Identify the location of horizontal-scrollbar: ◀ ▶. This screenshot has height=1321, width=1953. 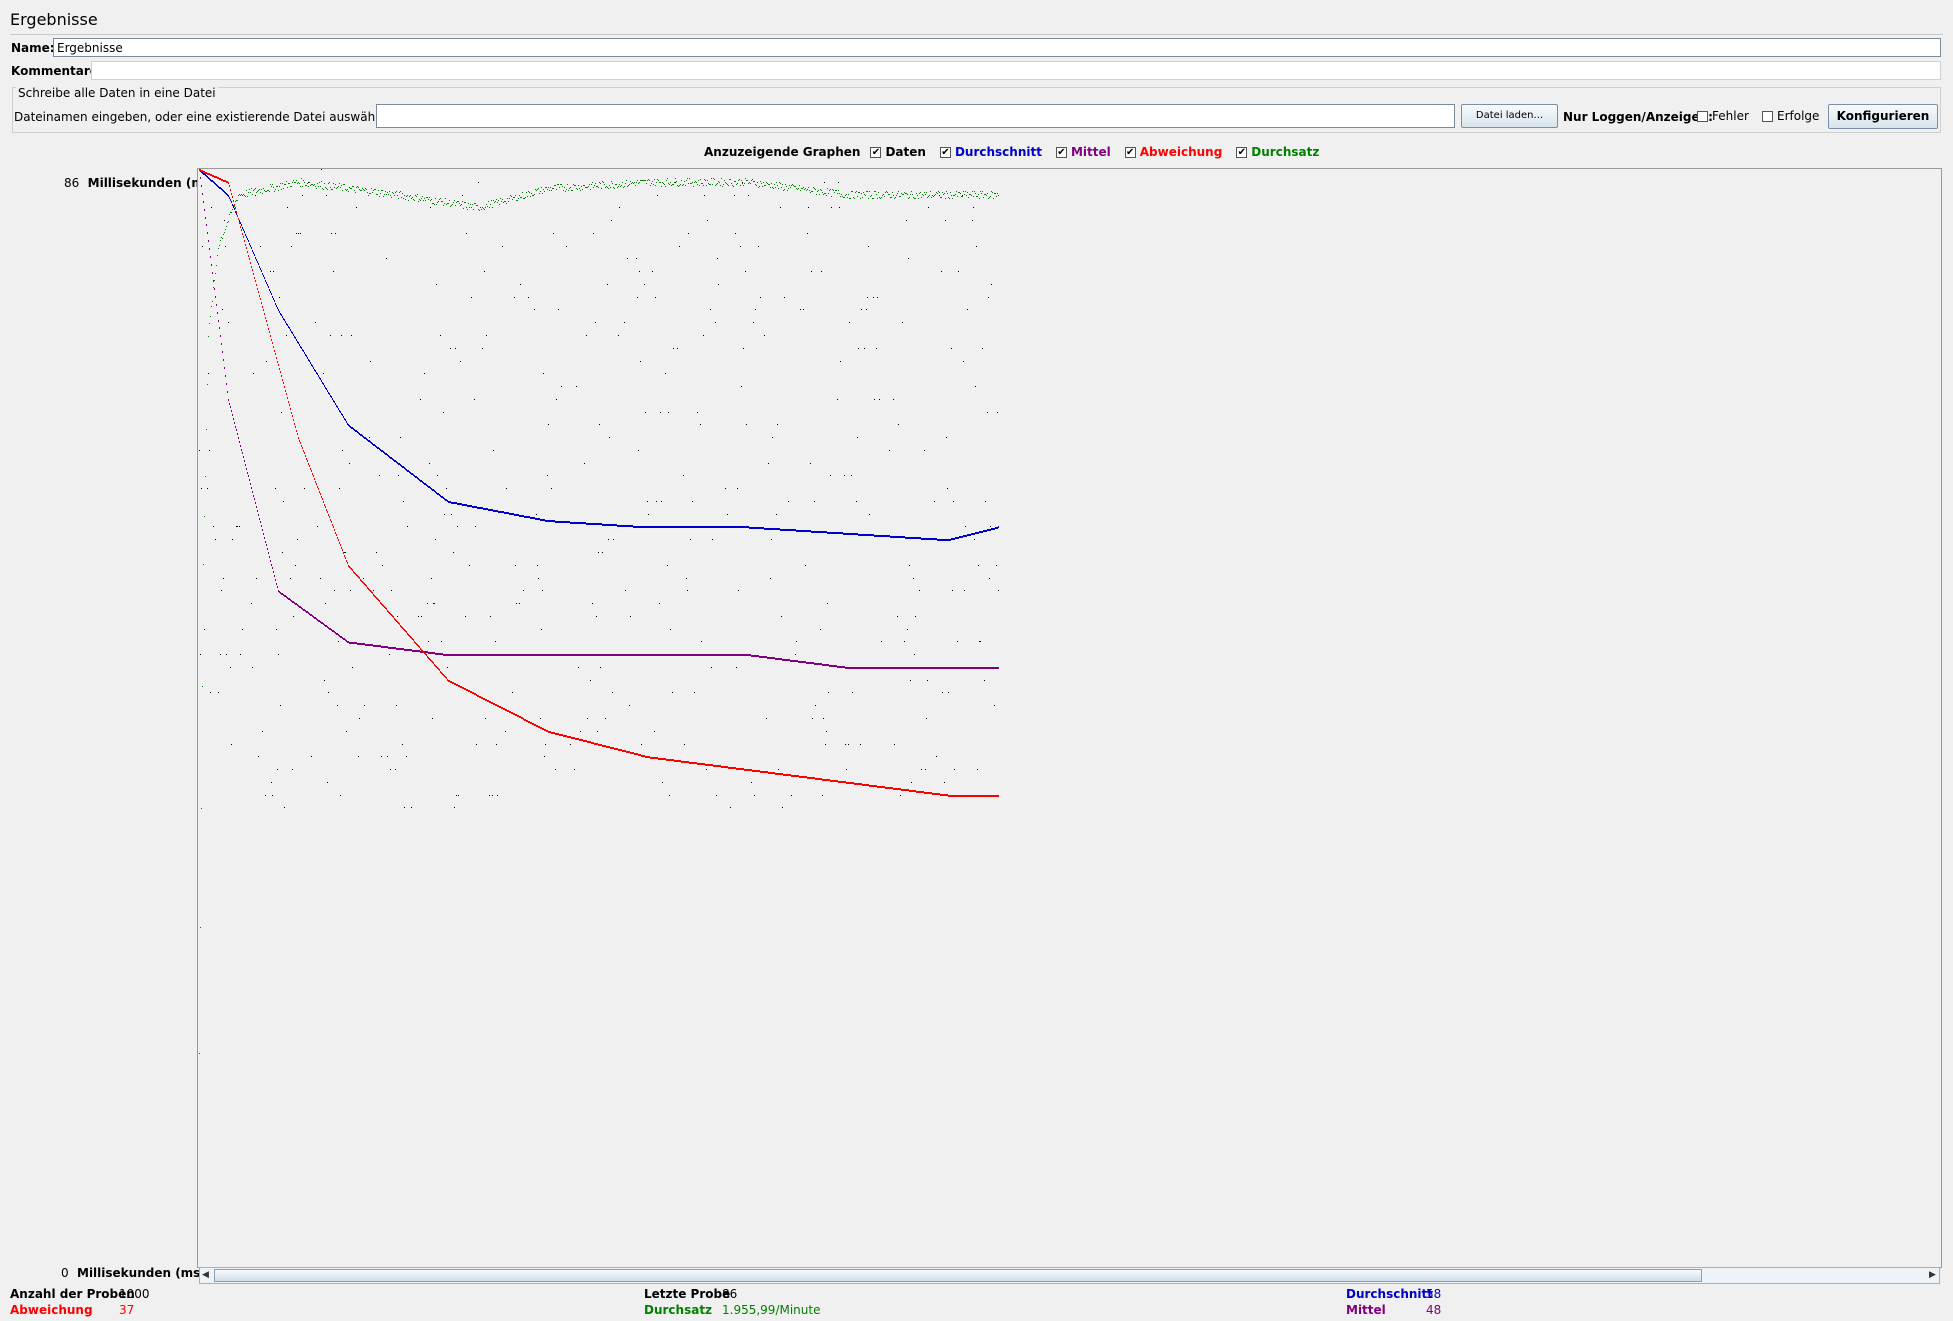
(1069, 1275).